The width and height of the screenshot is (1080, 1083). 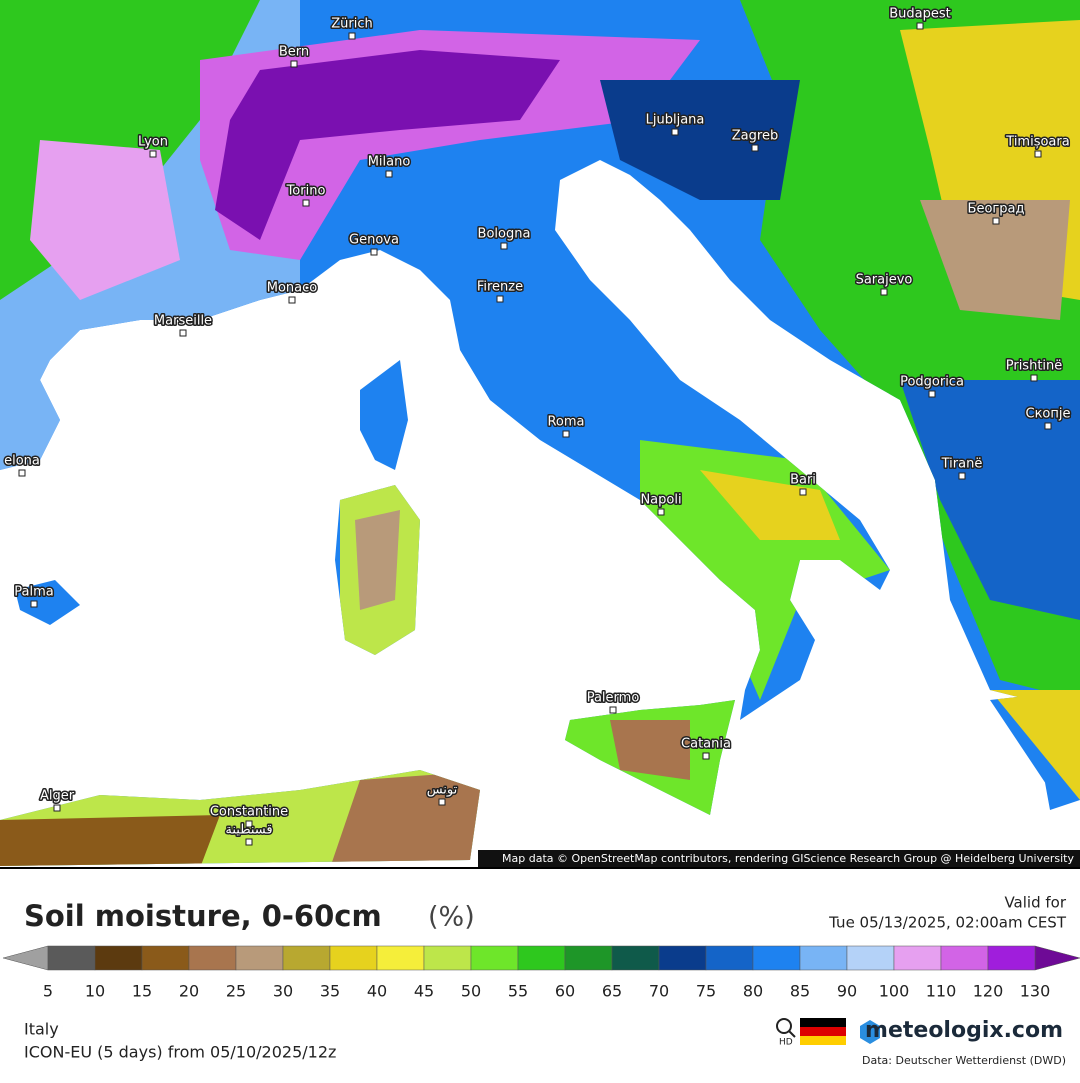 What do you see at coordinates (988, 991) in the screenshot?
I see `legend-tick-label: 120` at bounding box center [988, 991].